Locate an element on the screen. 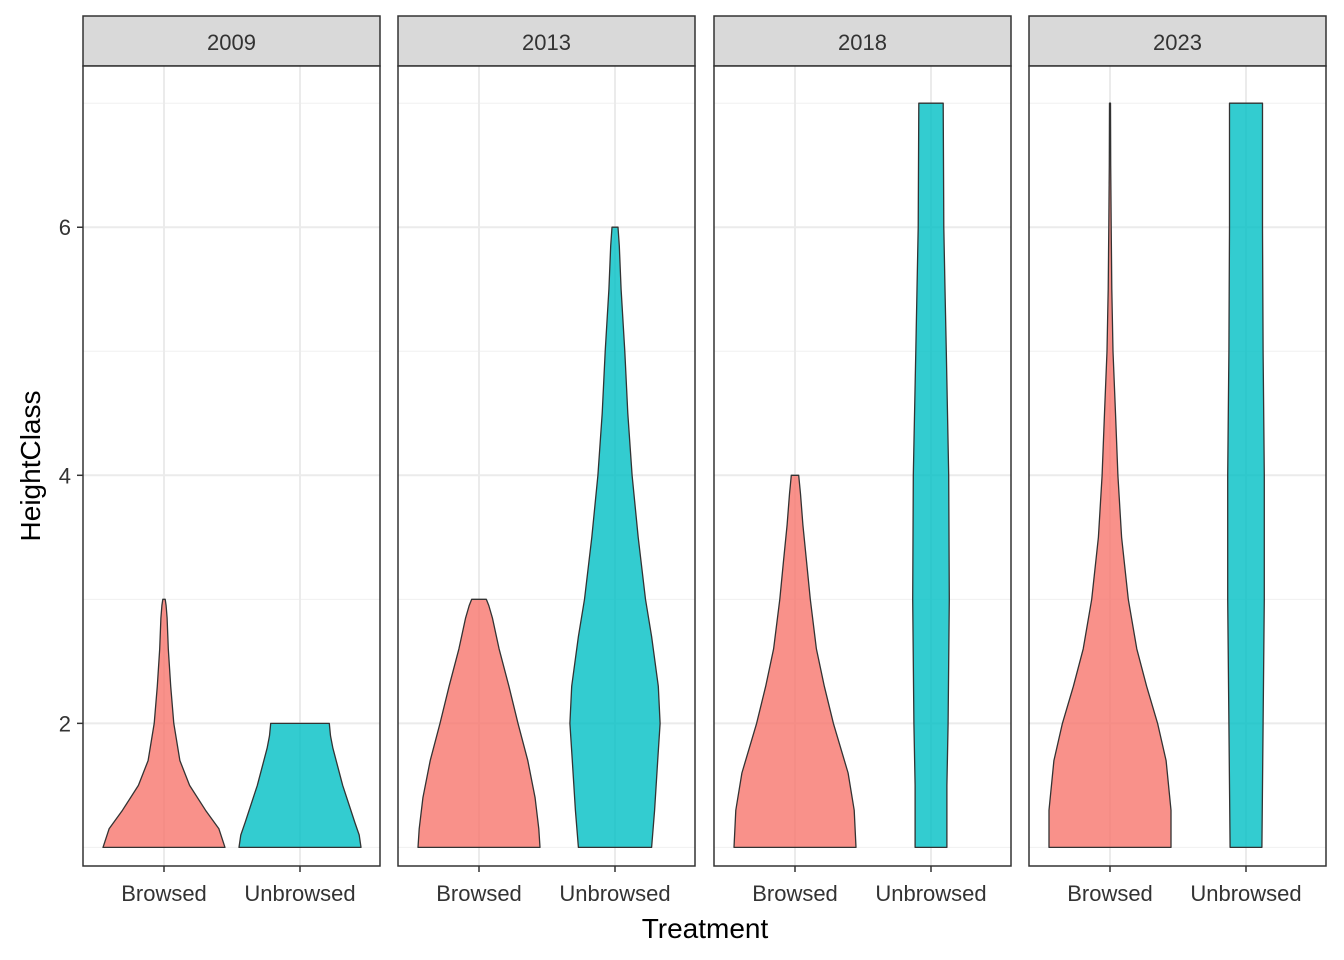 The image size is (1344, 960). y-tick-label: 6 is located at coordinates (65, 227).